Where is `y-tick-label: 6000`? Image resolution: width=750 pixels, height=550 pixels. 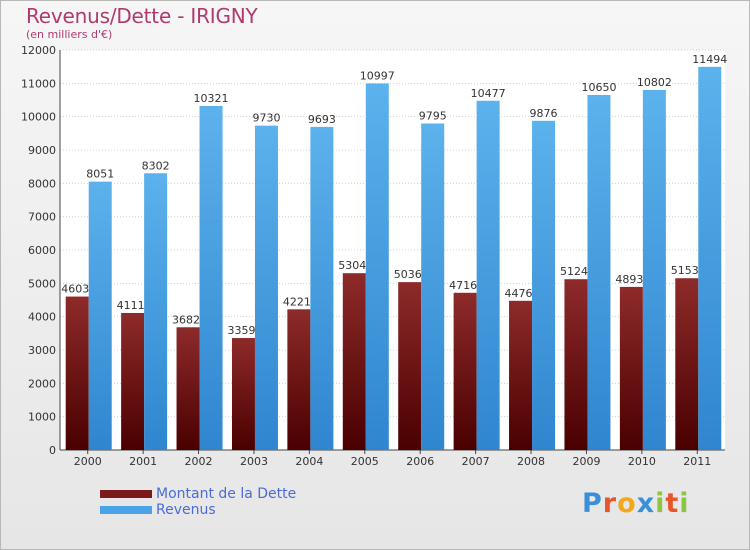 y-tick-label: 6000 is located at coordinates (42, 250).